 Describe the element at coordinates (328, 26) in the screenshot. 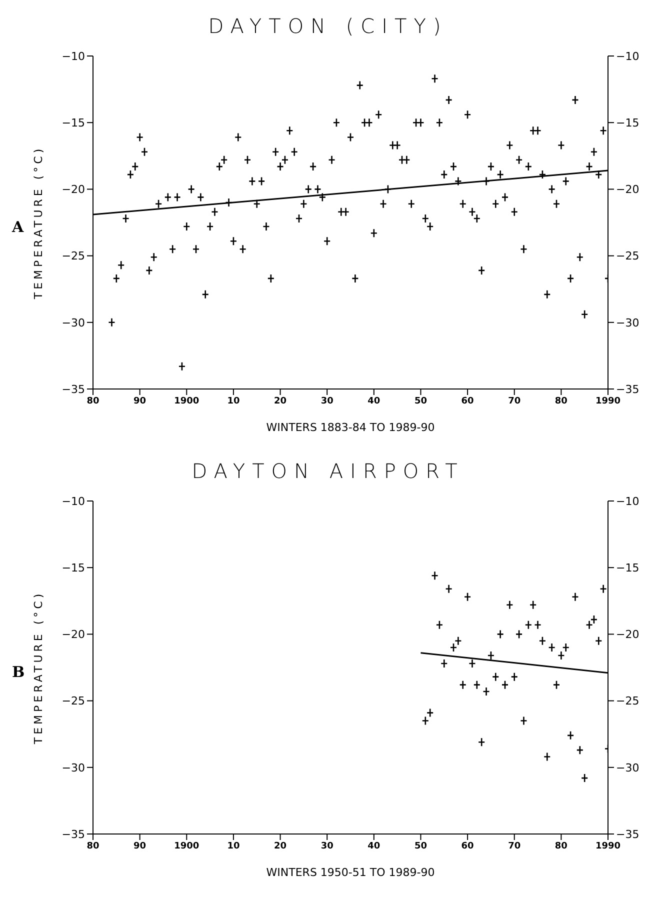

I see `chart-title: DAYTON (CITY)` at that location.